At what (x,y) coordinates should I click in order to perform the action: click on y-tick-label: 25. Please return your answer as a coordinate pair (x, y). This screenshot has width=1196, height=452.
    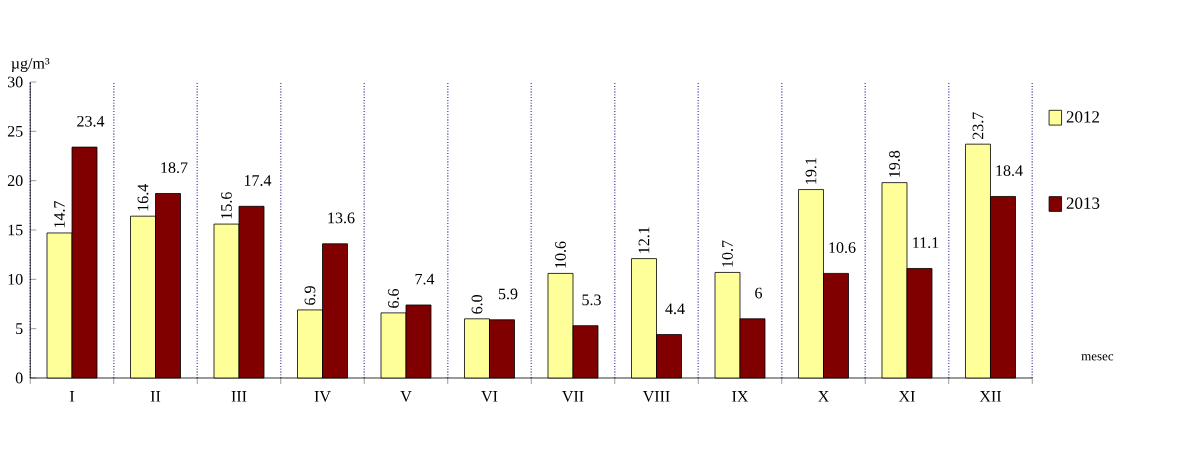
    Looking at the image, I should click on (15, 131).